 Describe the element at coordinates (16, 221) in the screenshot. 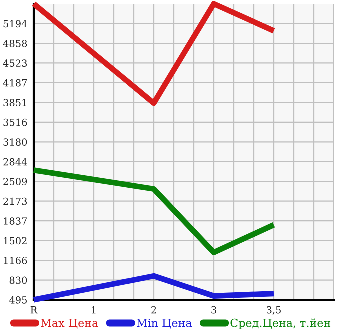

I see `y-tick-label: 1837` at that location.